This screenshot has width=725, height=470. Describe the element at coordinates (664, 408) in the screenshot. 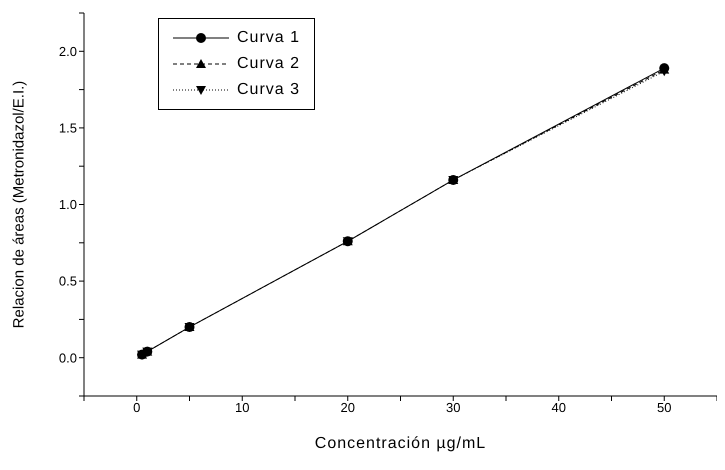

I see `x-tick-label: 50` at that location.